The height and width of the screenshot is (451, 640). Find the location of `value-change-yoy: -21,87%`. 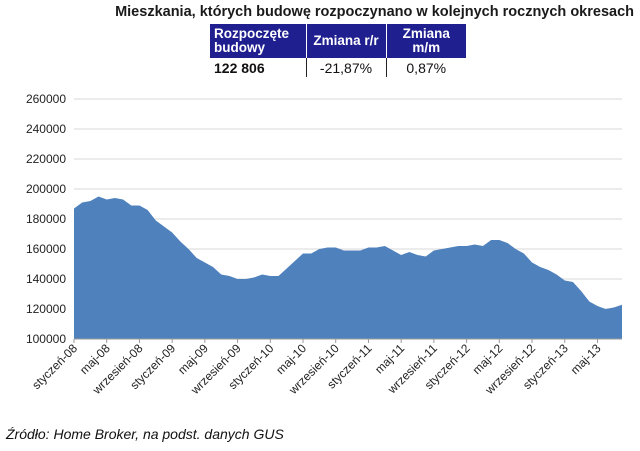

value-change-yoy: -21,87% is located at coordinates (345, 67).